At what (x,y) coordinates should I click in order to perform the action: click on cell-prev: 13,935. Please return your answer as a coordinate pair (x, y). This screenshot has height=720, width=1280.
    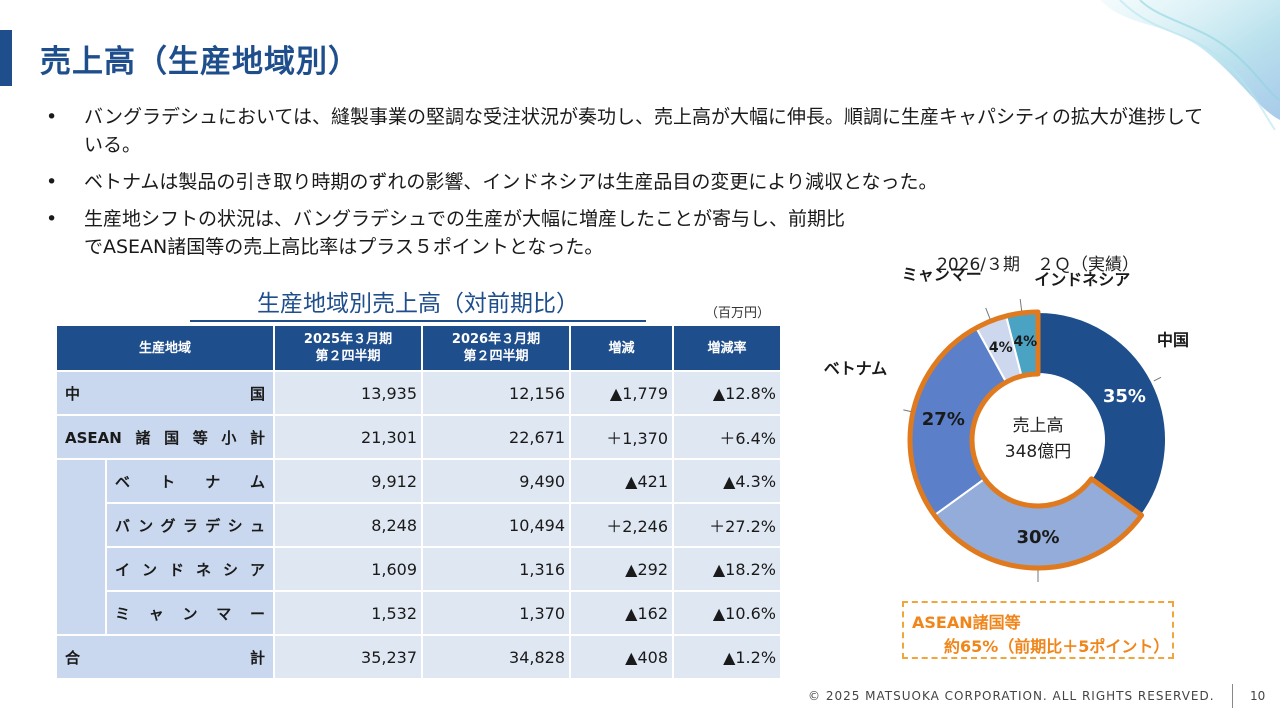
    Looking at the image, I should click on (348, 393).